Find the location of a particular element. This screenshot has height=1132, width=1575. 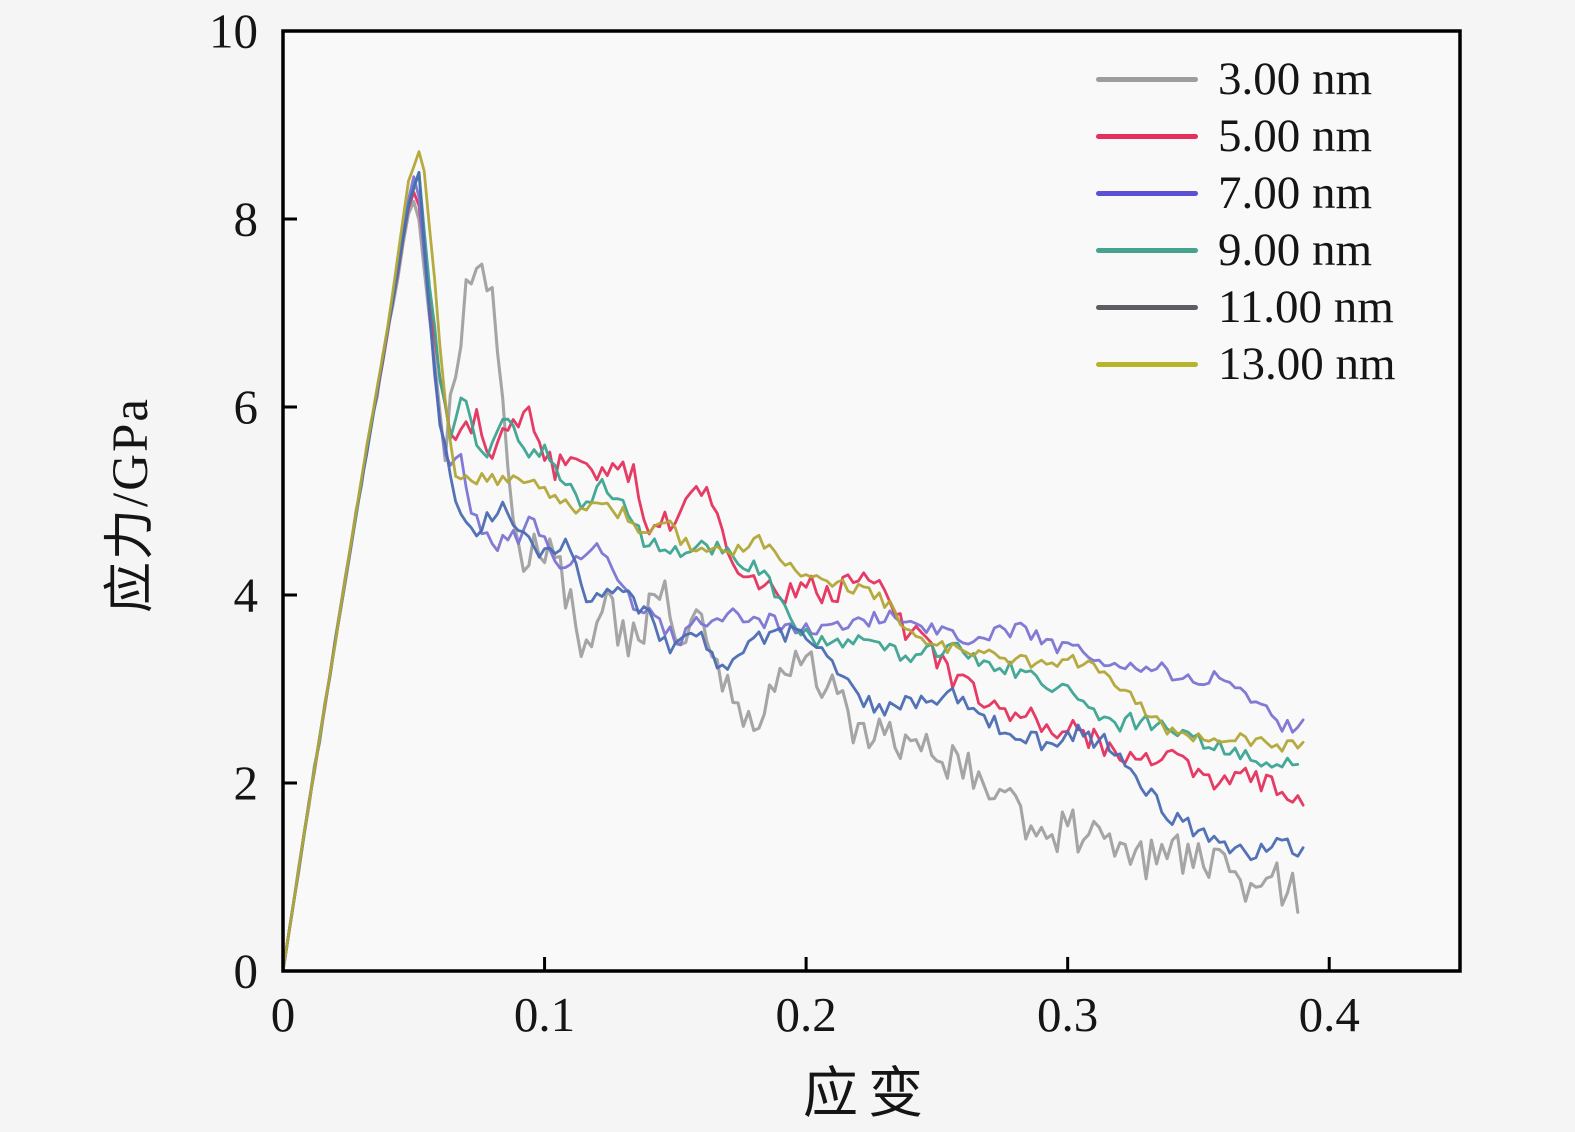

legend-item-11.00-nm: 11.00 nm is located at coordinates (1246, 307).